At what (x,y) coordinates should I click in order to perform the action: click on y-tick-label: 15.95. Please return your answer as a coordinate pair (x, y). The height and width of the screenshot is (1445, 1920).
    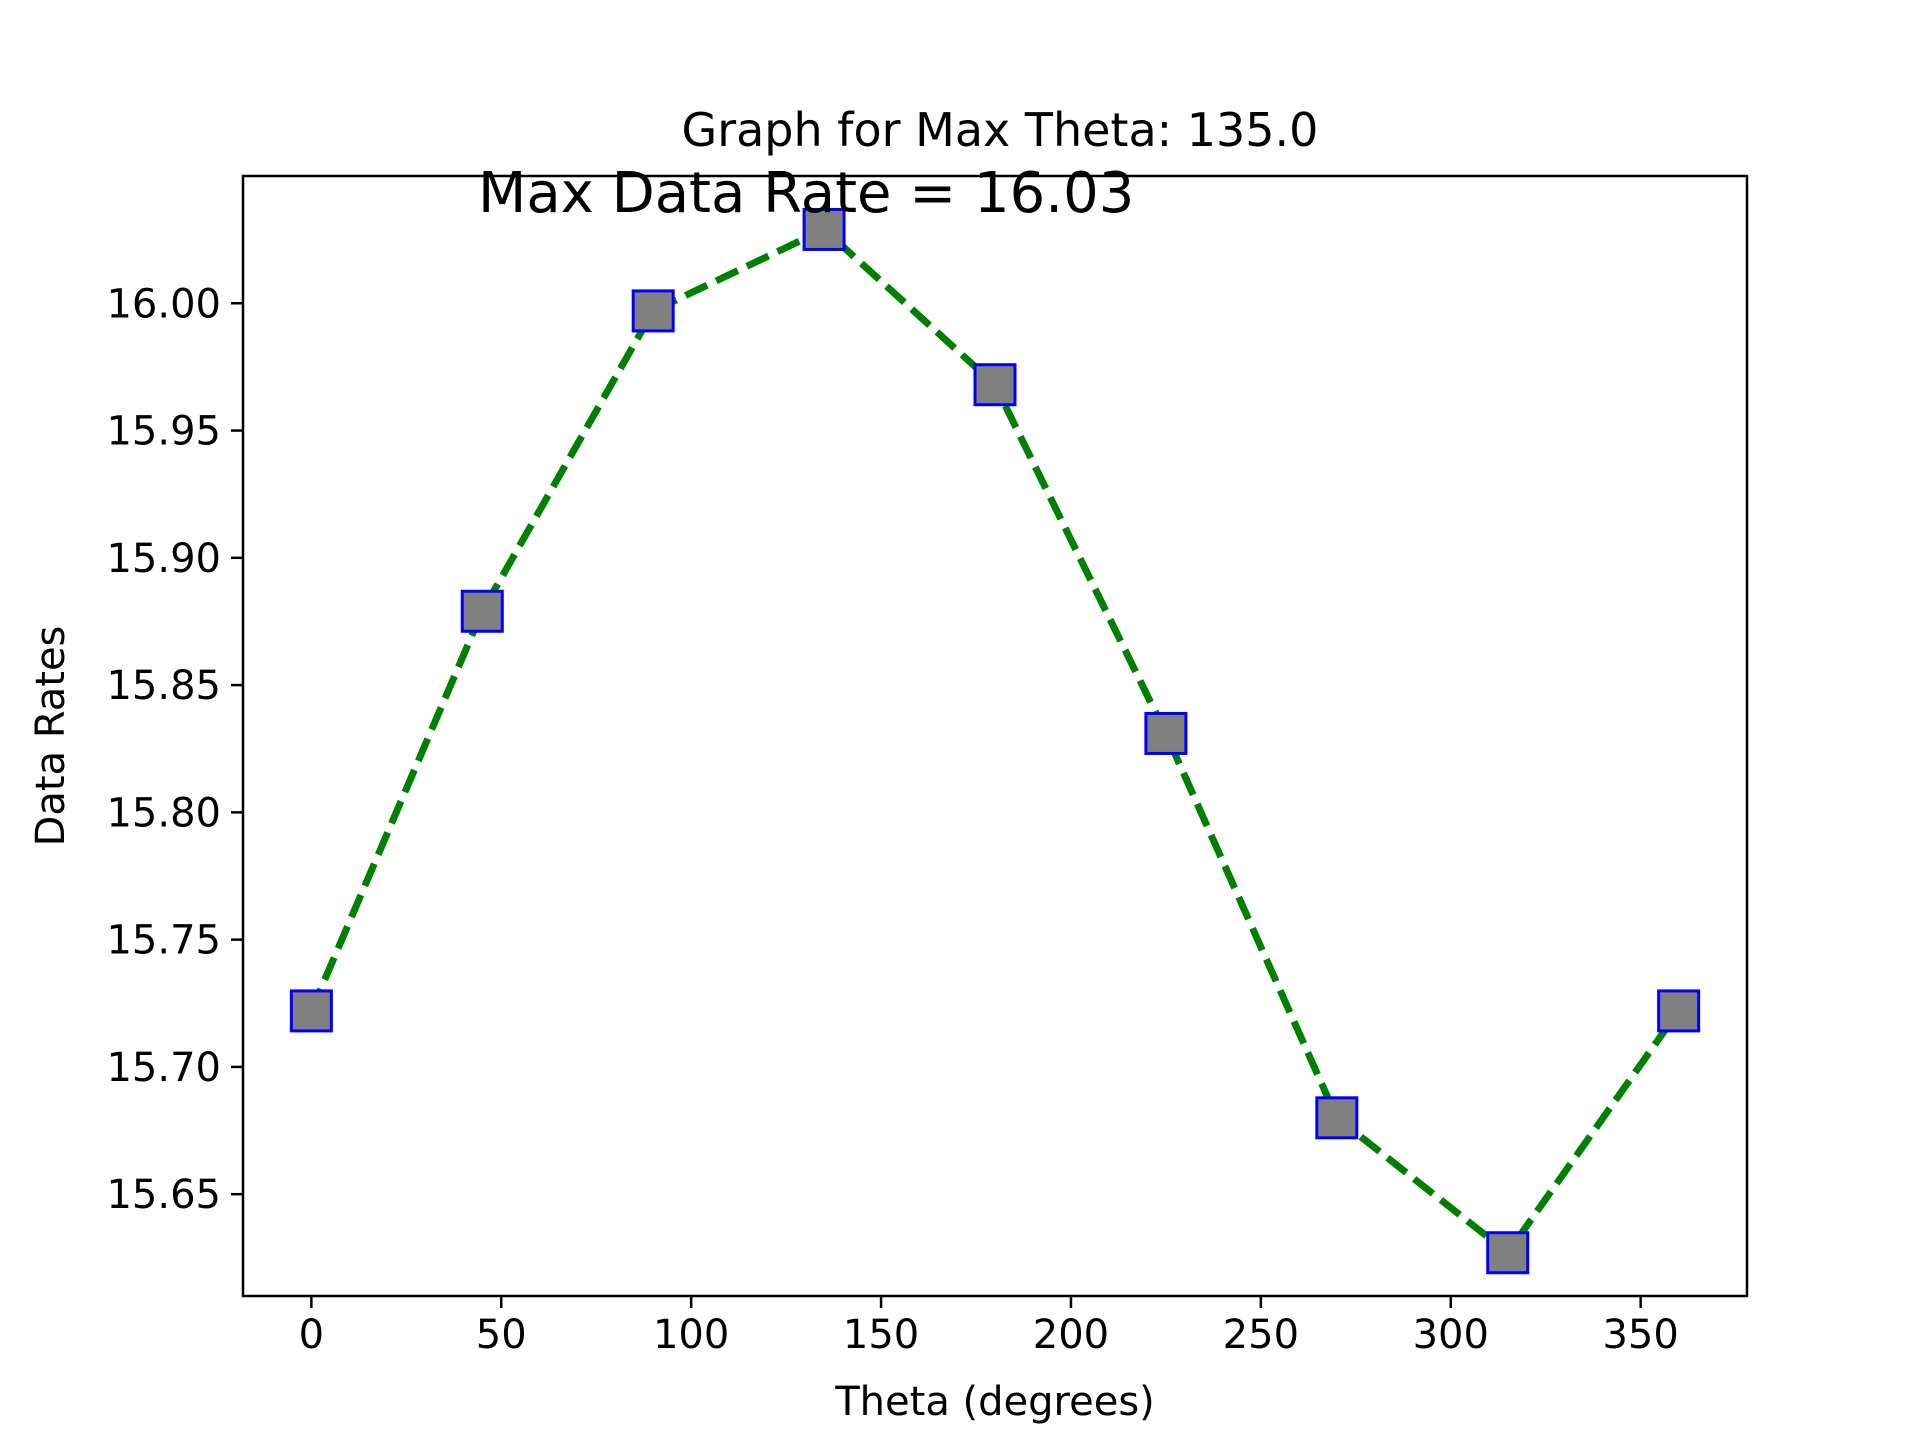
    Looking at the image, I should click on (163, 432).